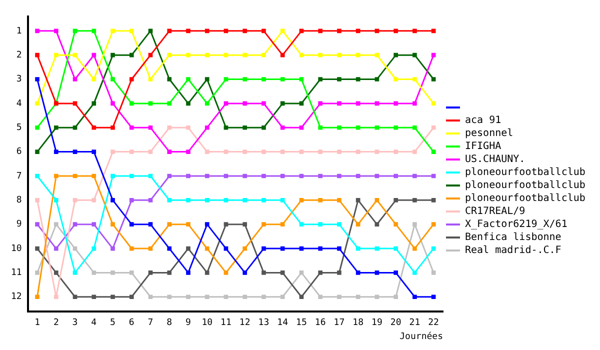  What do you see at coordinates (516, 224) in the screenshot?
I see `legend-label: X_Factor6219_X/61` at bounding box center [516, 224].